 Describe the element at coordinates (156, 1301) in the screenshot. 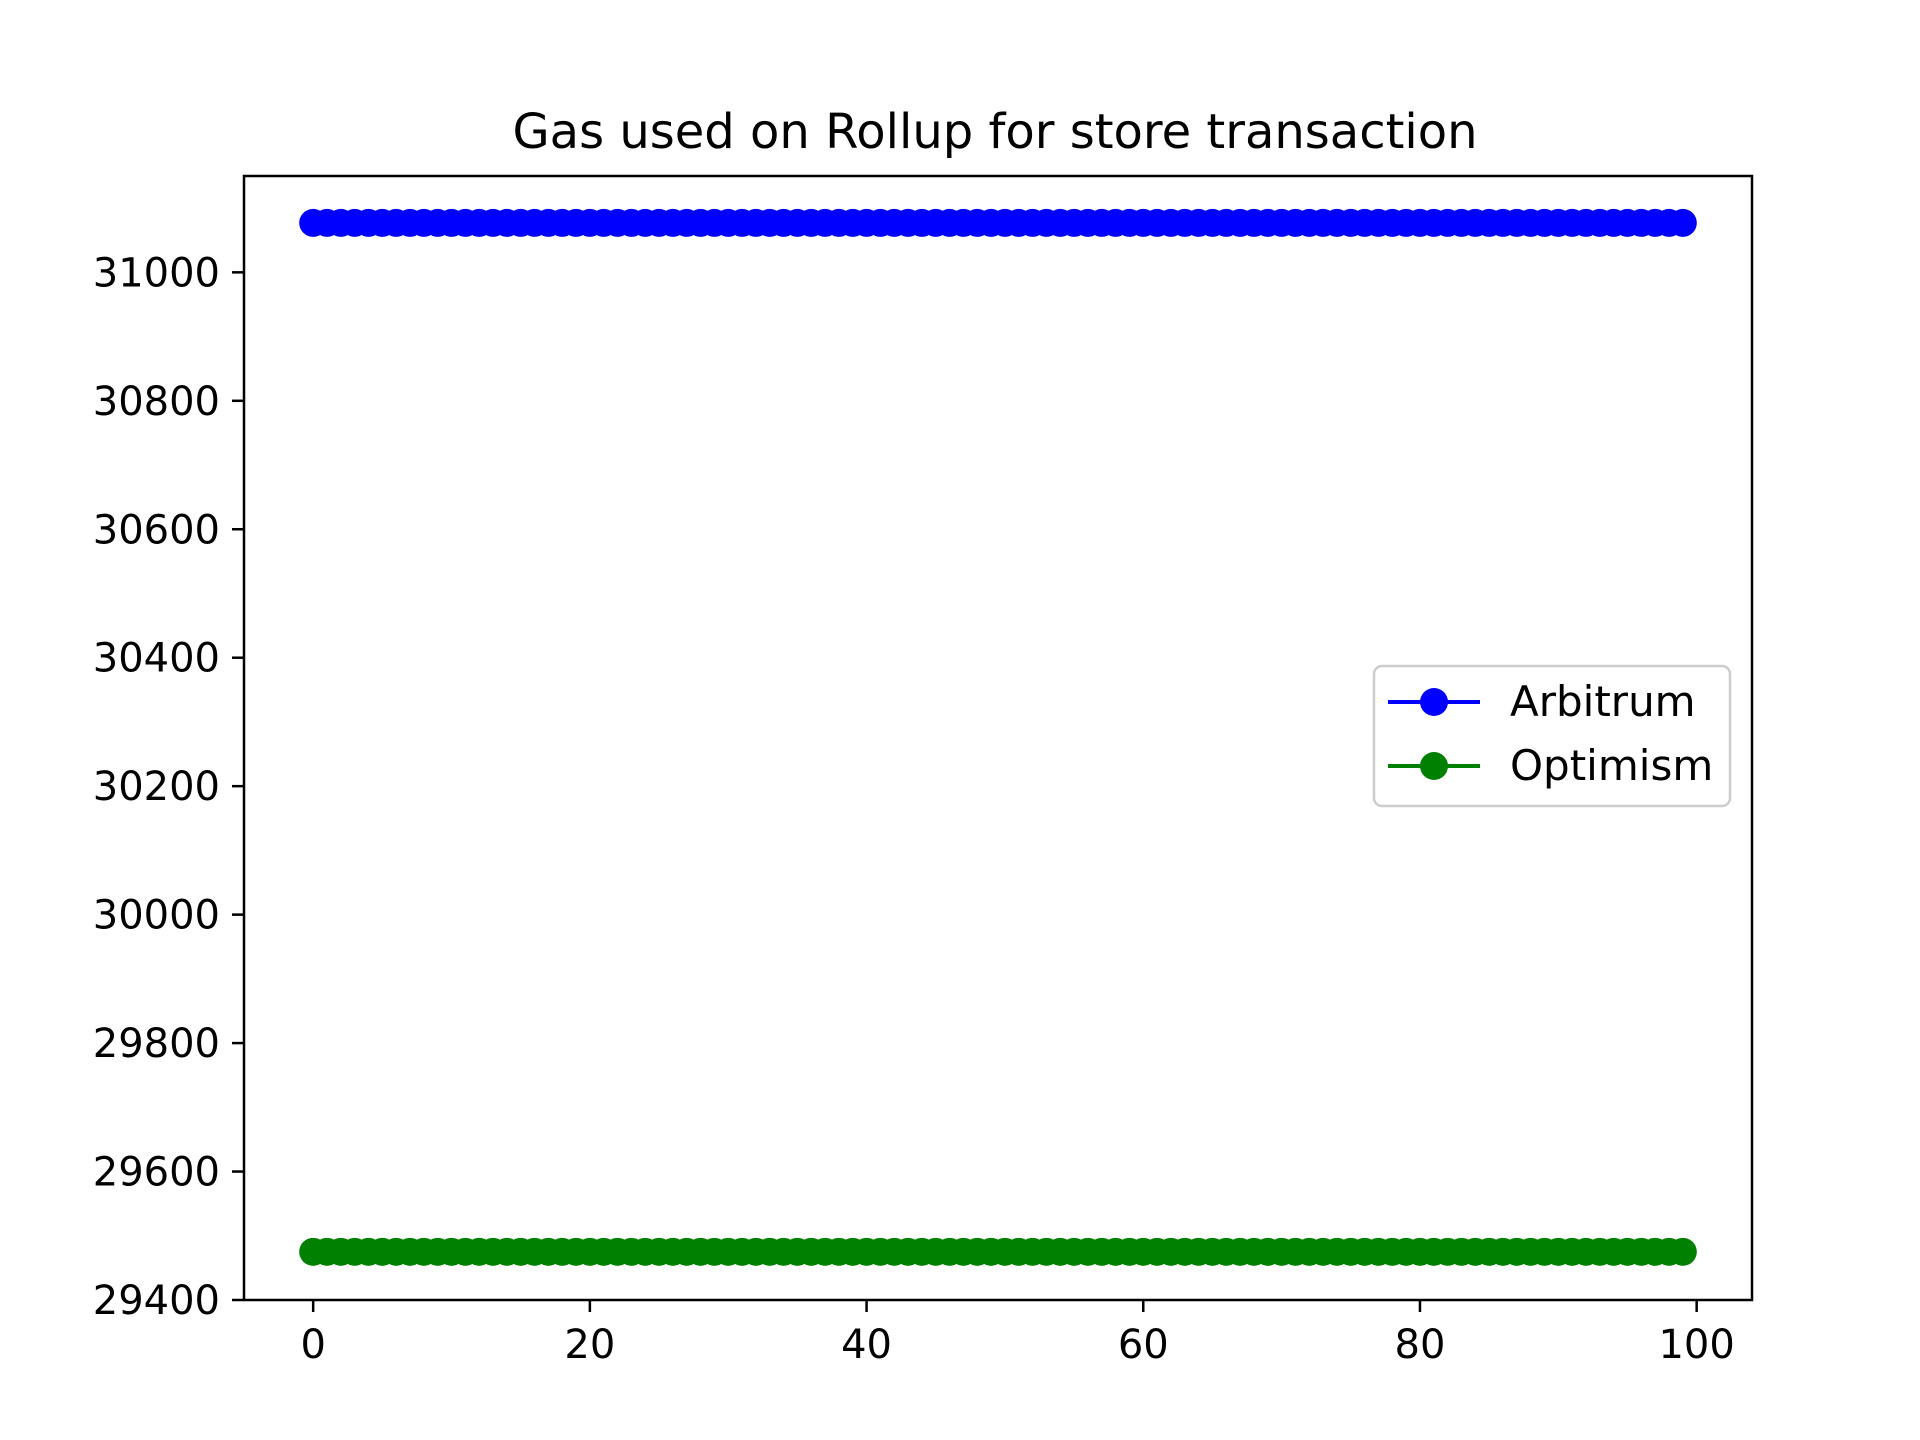

I see `y-tick-label: 29400` at that location.